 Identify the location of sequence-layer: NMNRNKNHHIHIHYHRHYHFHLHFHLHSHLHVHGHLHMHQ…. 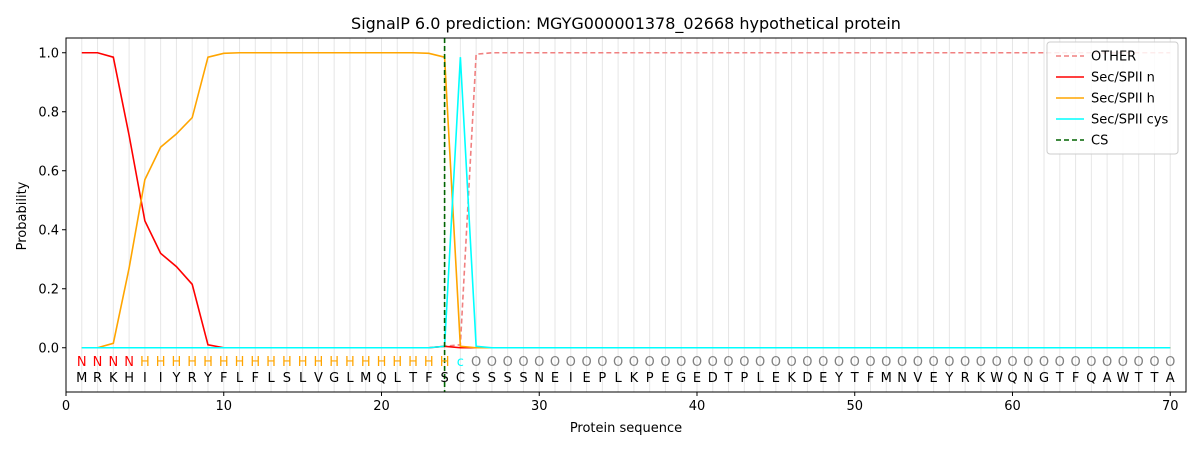
(625, 370).